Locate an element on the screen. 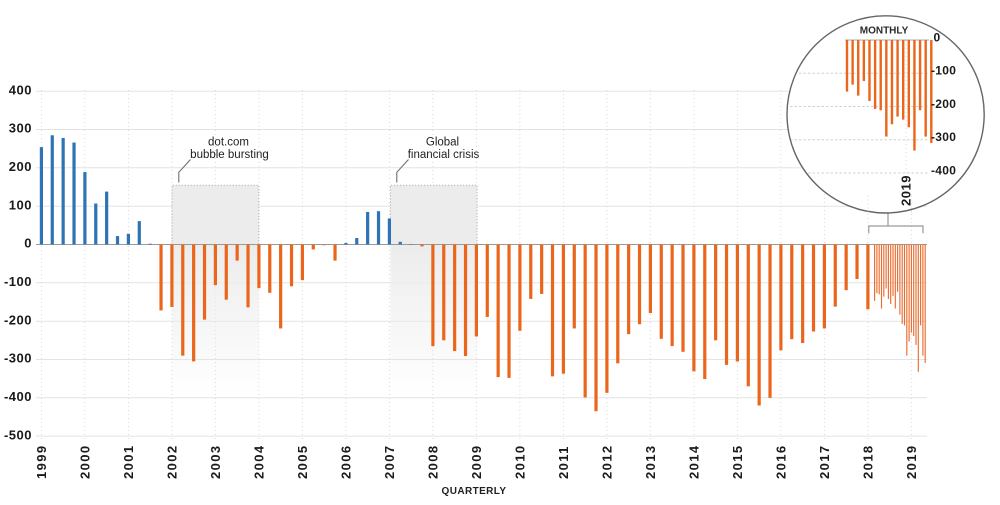  svg-text: 2005 is located at coordinates (302, 461).